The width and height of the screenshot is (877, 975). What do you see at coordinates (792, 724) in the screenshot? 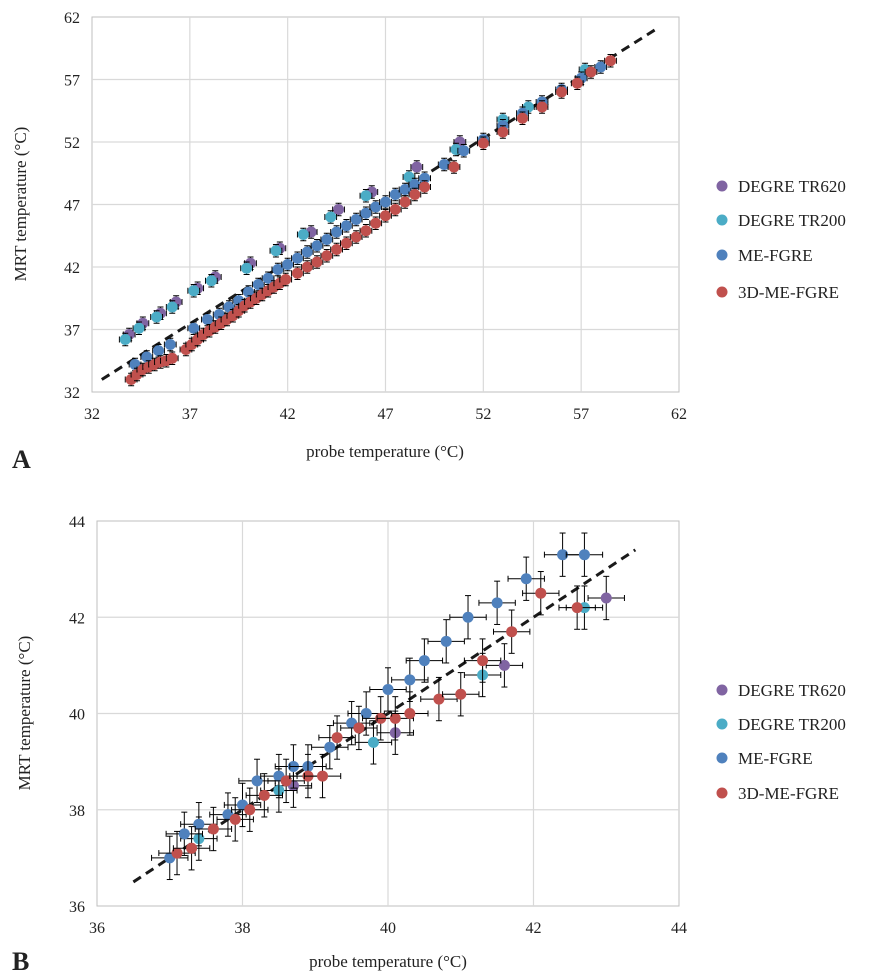
I see `legend-label: DEGRE TR200` at bounding box center [792, 724].